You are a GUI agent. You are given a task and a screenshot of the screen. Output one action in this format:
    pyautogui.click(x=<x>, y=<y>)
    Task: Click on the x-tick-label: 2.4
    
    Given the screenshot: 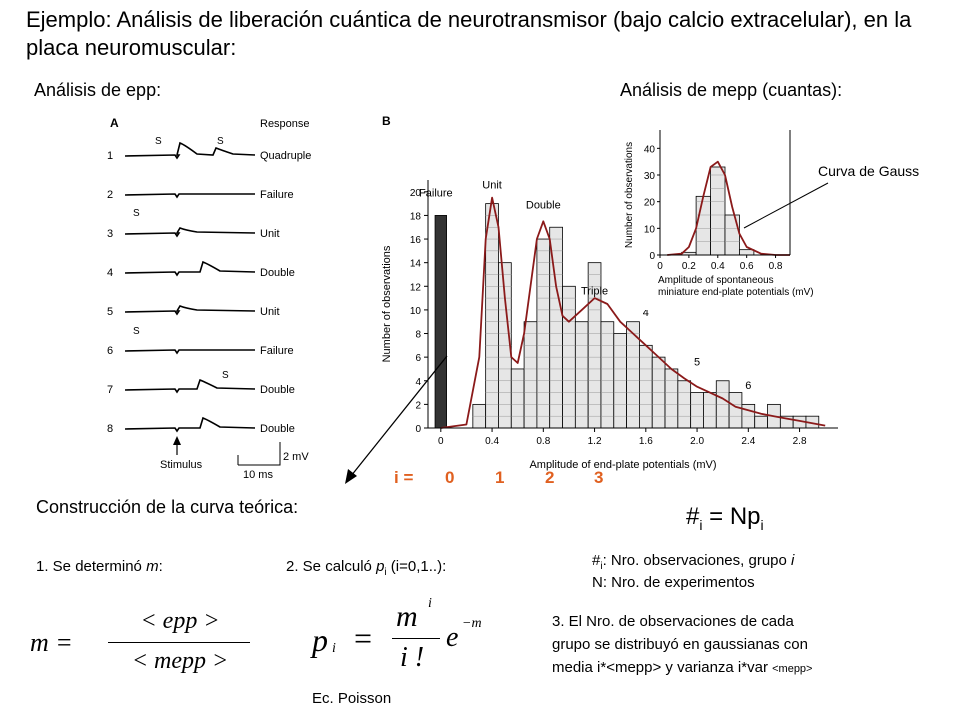 What is the action you would take?
    pyautogui.click(x=748, y=441)
    